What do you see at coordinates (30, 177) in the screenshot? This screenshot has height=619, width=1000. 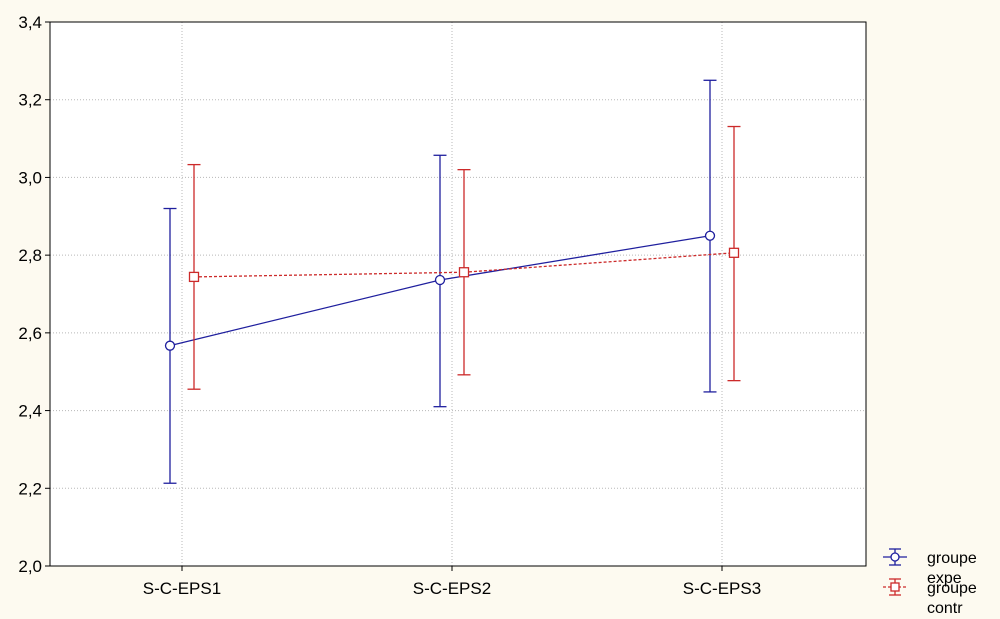 I see `y-tick-label: 3,0` at bounding box center [30, 177].